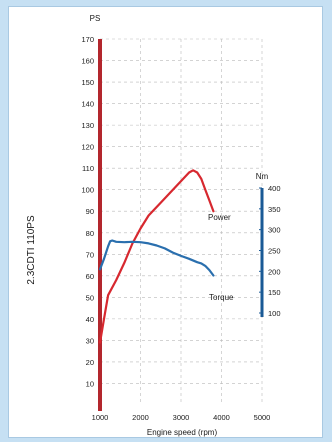 The width and height of the screenshot is (332, 442). I want to click on series-label-power: Power, so click(219, 217).